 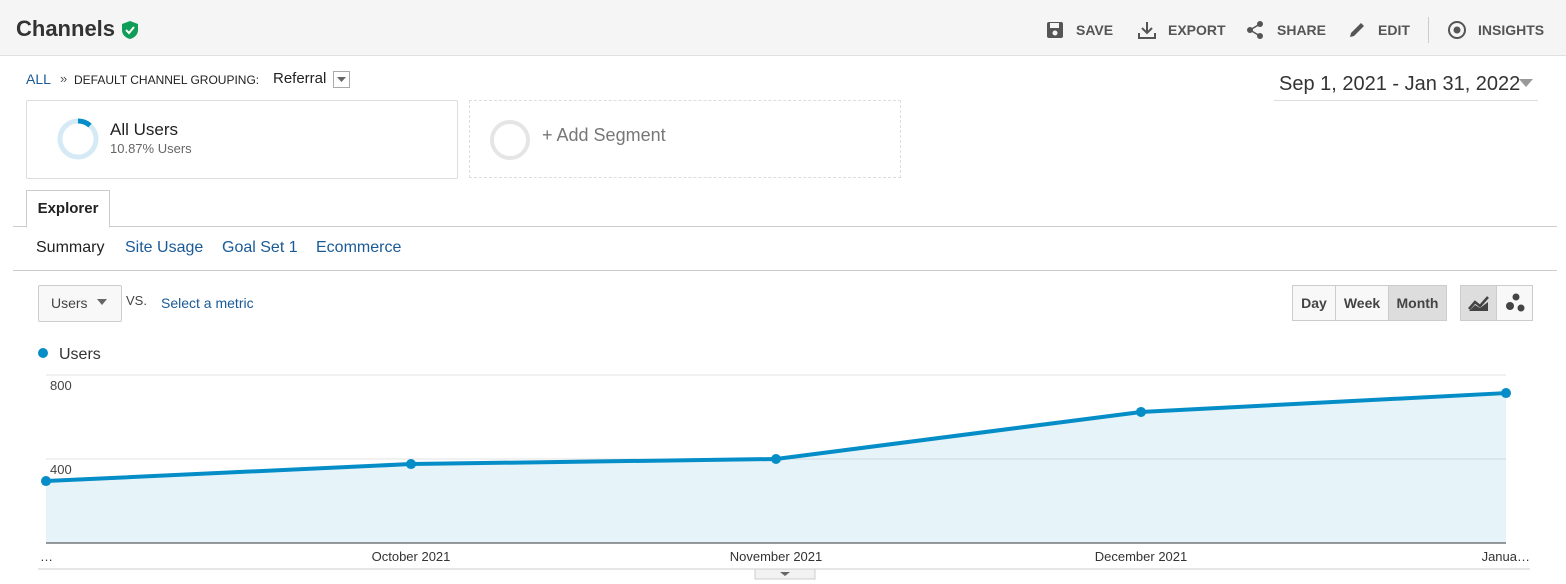 I want to click on date-dropdown, so click(x=1526, y=83).